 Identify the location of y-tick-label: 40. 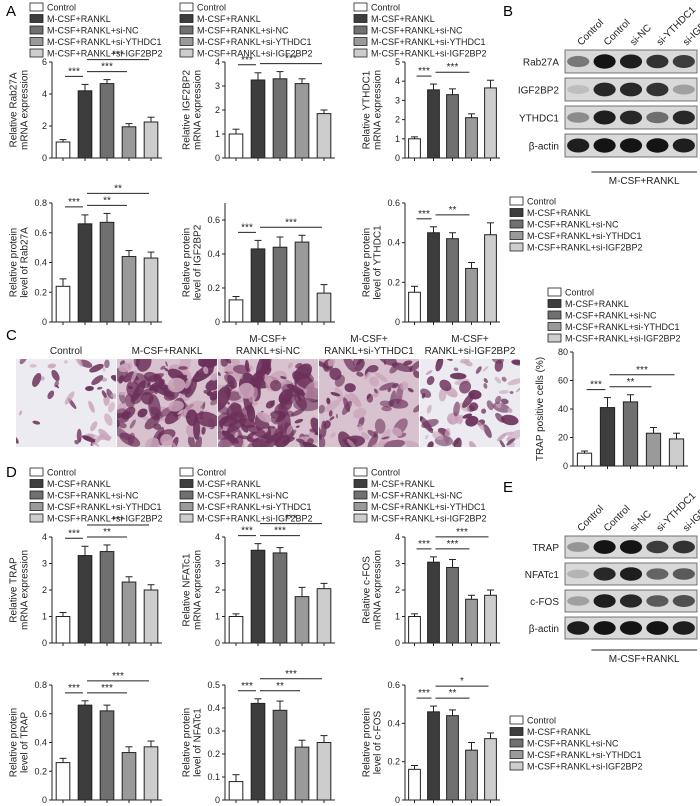
(563, 409).